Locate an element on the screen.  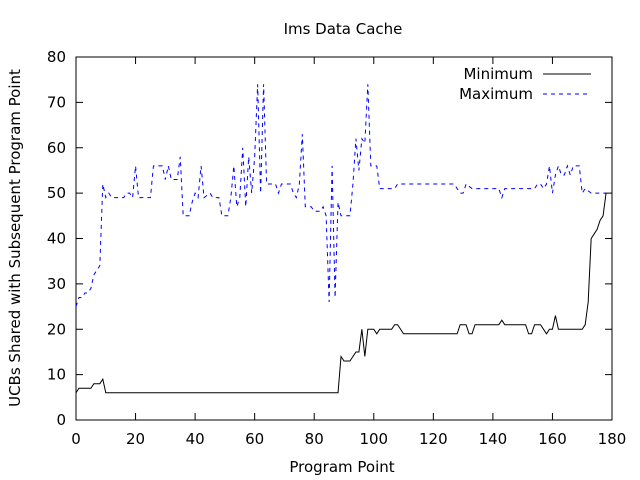
y-tick-label: 0 is located at coordinates (61, 420).